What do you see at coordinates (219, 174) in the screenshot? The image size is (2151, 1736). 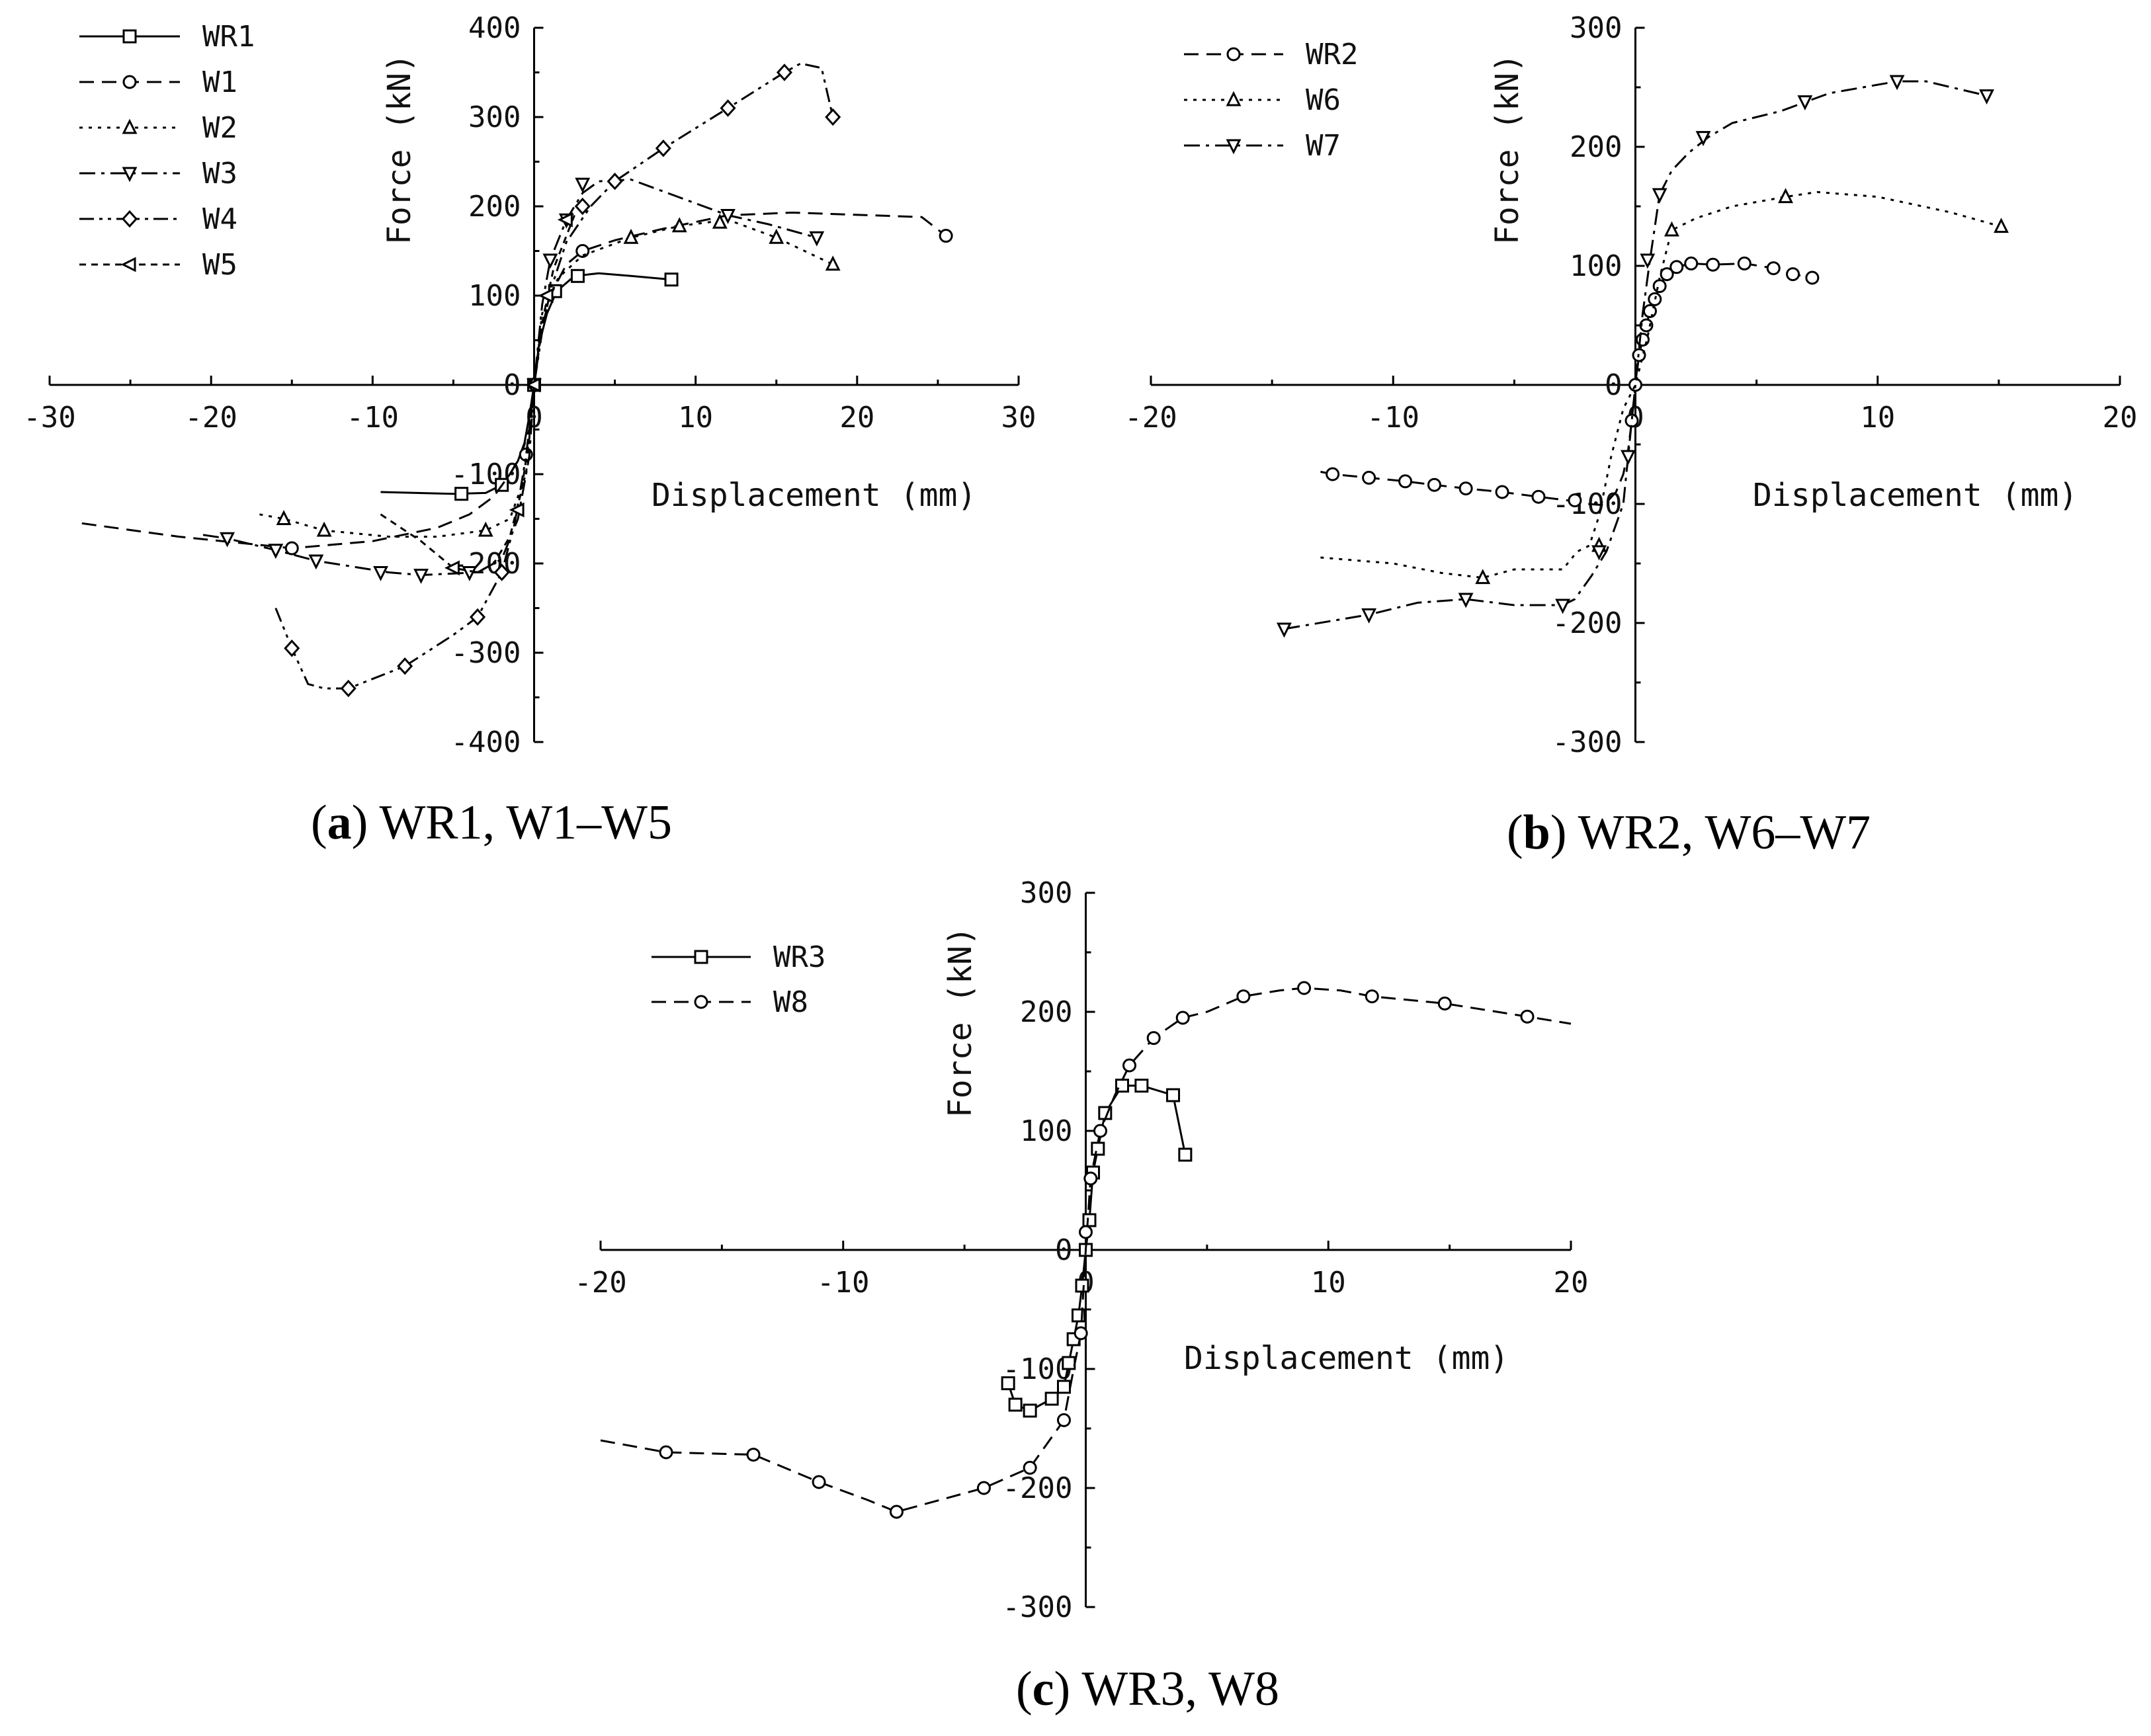 I see `legend-label: W3` at bounding box center [219, 174].